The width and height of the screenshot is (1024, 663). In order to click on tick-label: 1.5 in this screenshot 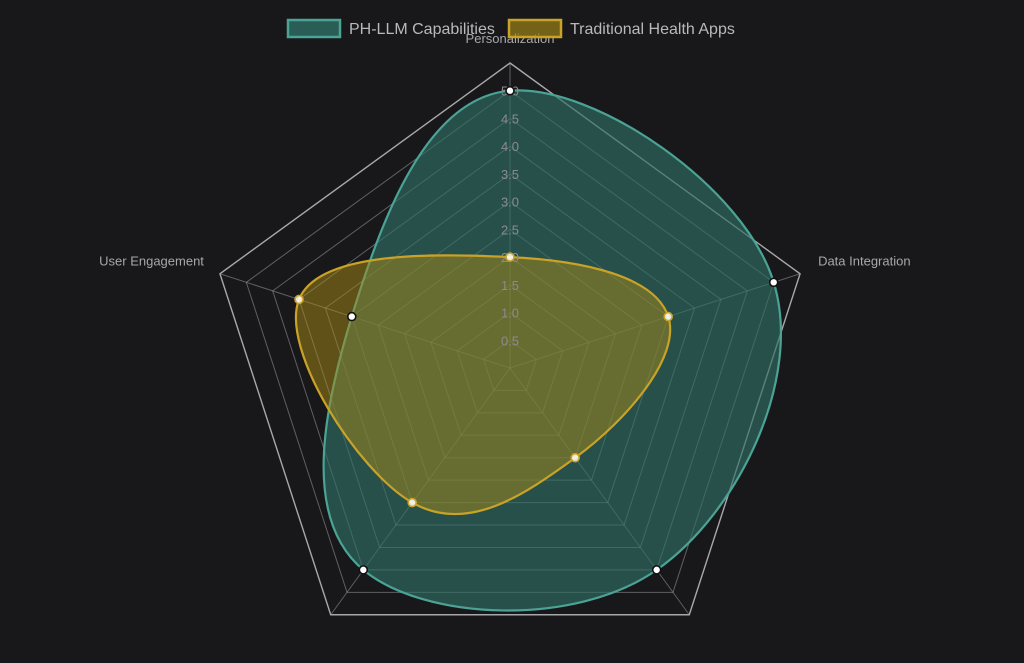, I will do `click(510, 285)`.